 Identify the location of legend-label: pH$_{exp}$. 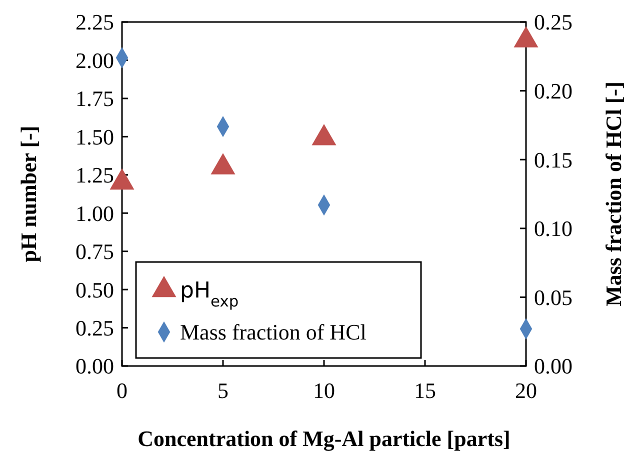
(209, 294).